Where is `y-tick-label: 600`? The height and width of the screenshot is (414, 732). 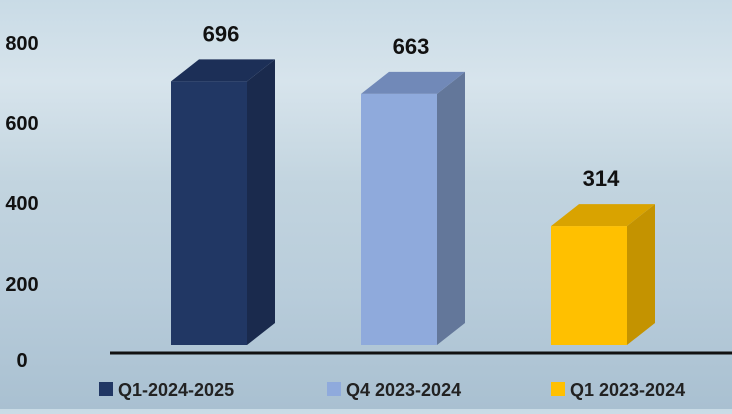
y-tick-label: 600 is located at coordinates (21, 124).